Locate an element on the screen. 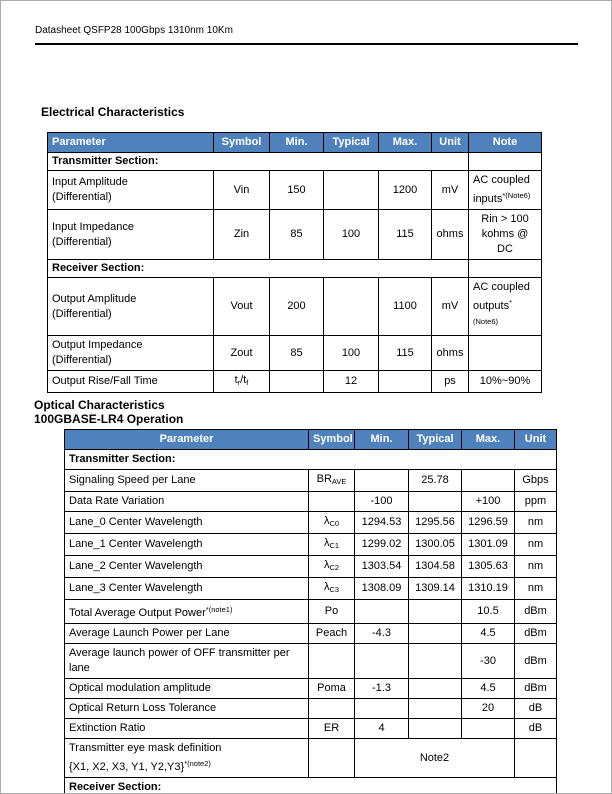  column-header-min: Min. is located at coordinates (381, 439).